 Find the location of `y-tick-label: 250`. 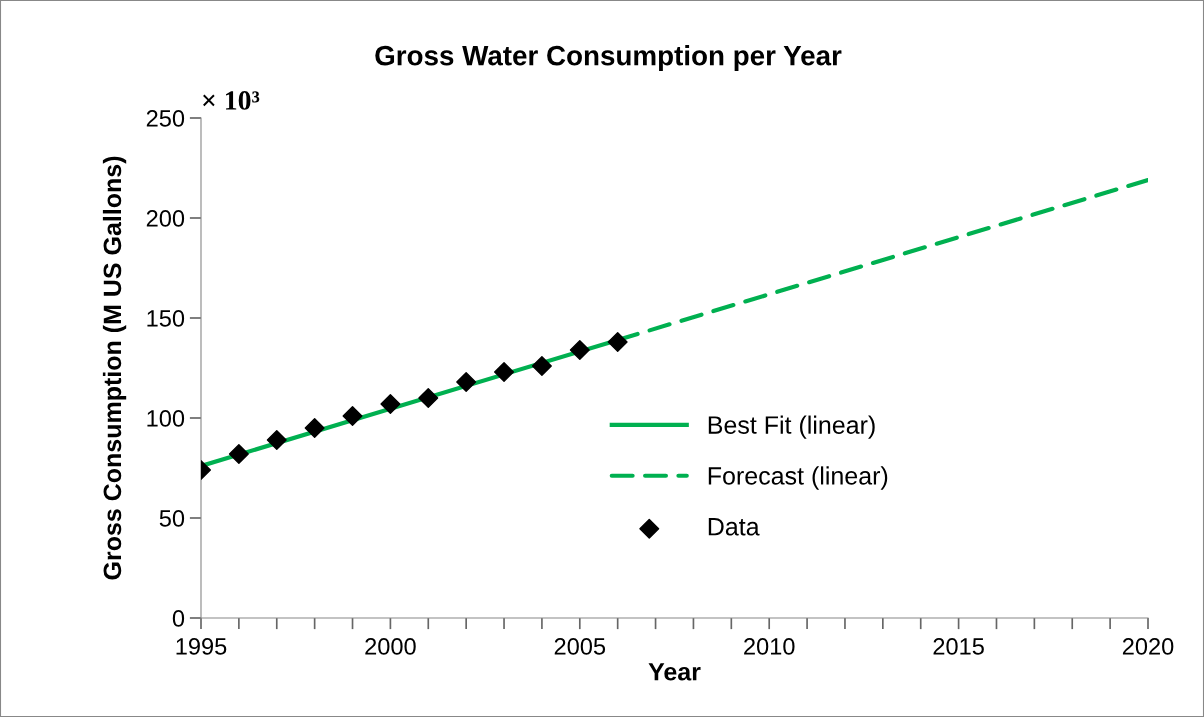

y-tick-label: 250 is located at coordinates (165, 118).